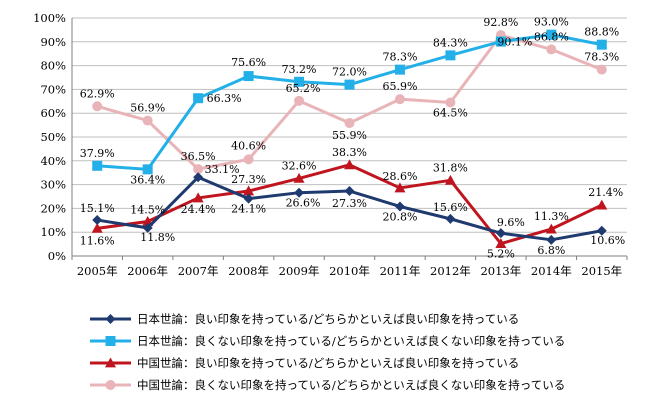 The width and height of the screenshot is (650, 400). I want to click on data-label: 36.4%, so click(147, 179).